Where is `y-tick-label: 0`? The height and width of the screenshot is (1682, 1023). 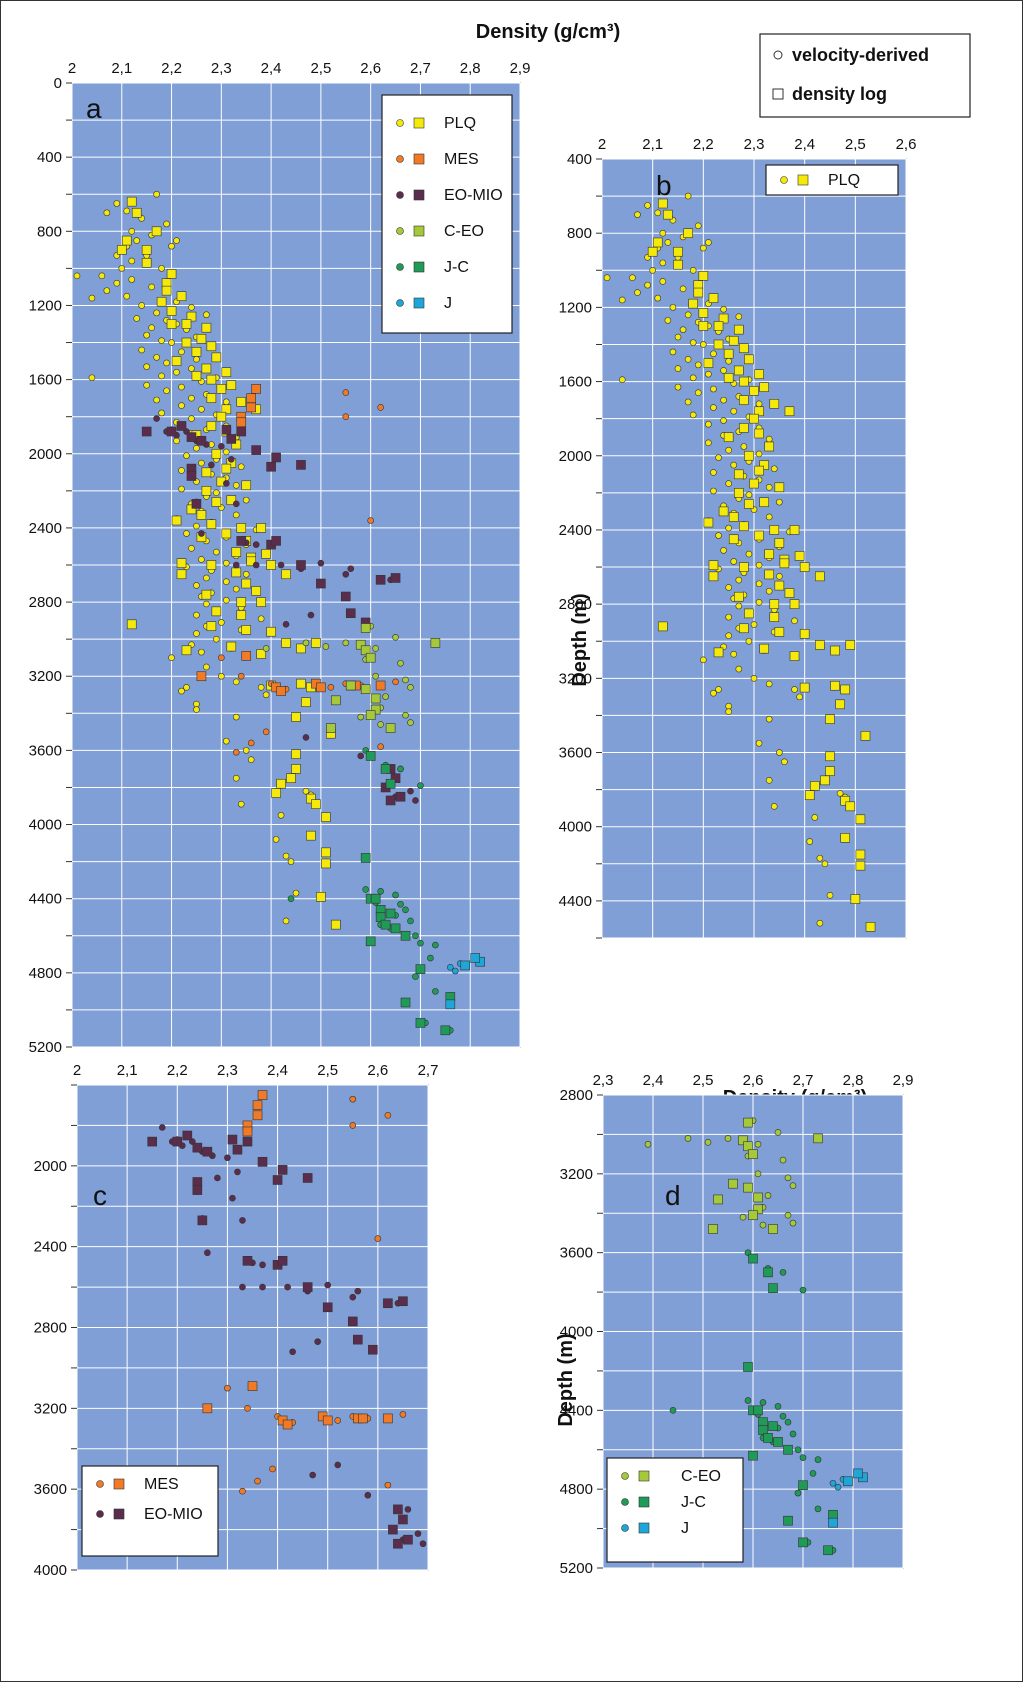 y-tick-label: 0 is located at coordinates (58, 83).